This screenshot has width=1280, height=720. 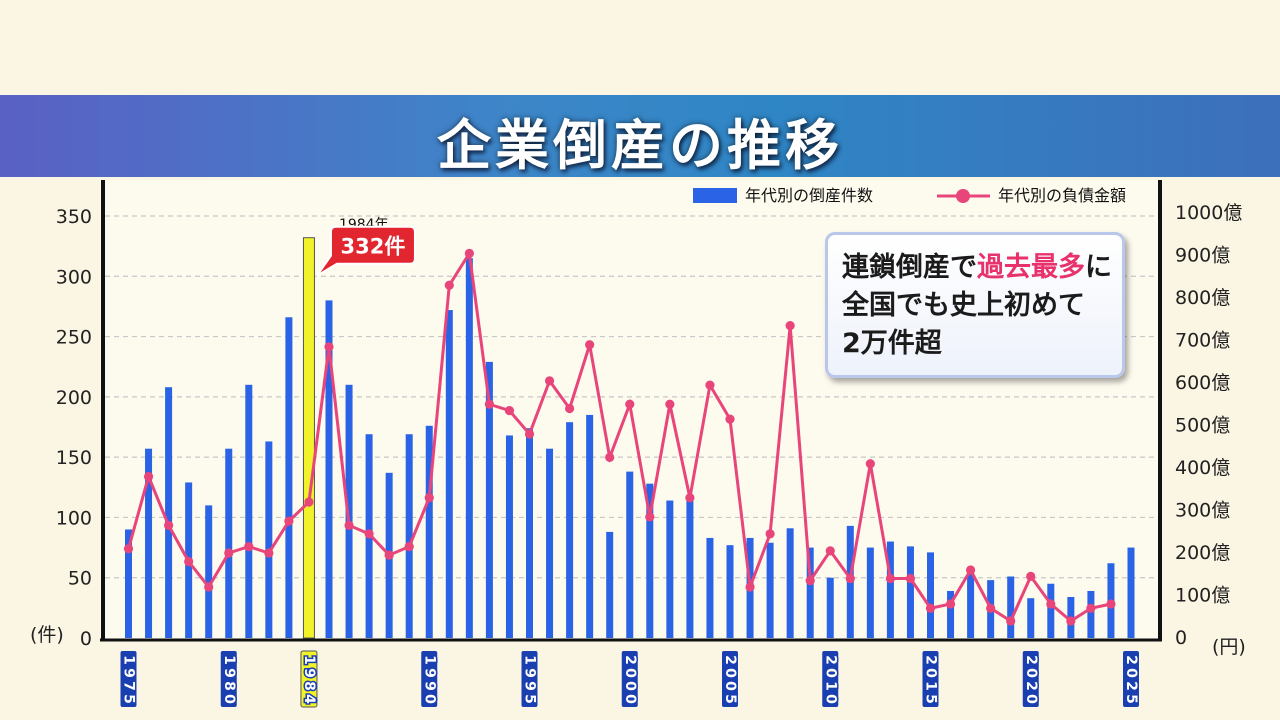 I want to click on y-left-tick-label: 350, so click(x=74, y=217).